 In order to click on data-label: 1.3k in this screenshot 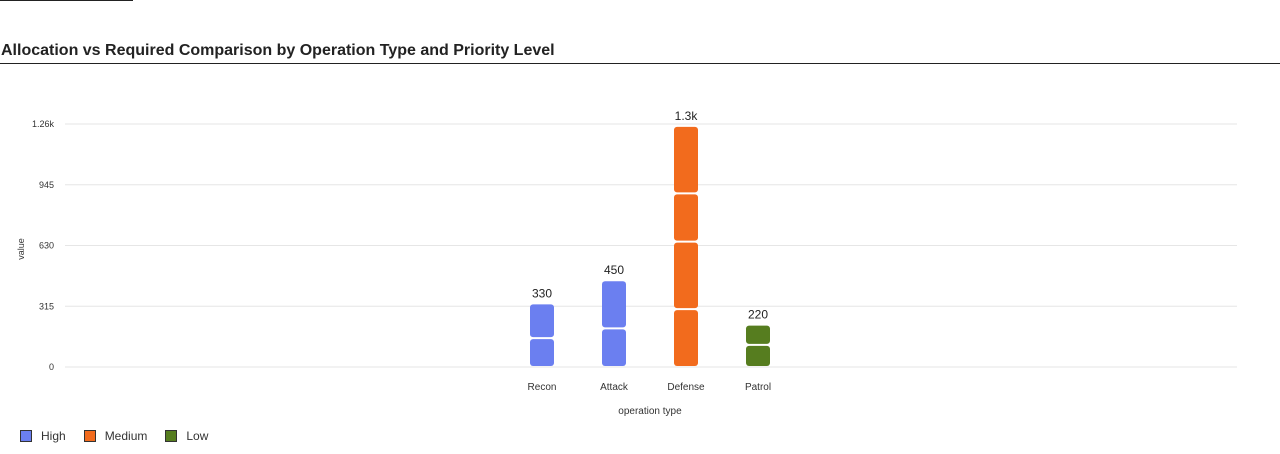, I will do `click(687, 116)`.